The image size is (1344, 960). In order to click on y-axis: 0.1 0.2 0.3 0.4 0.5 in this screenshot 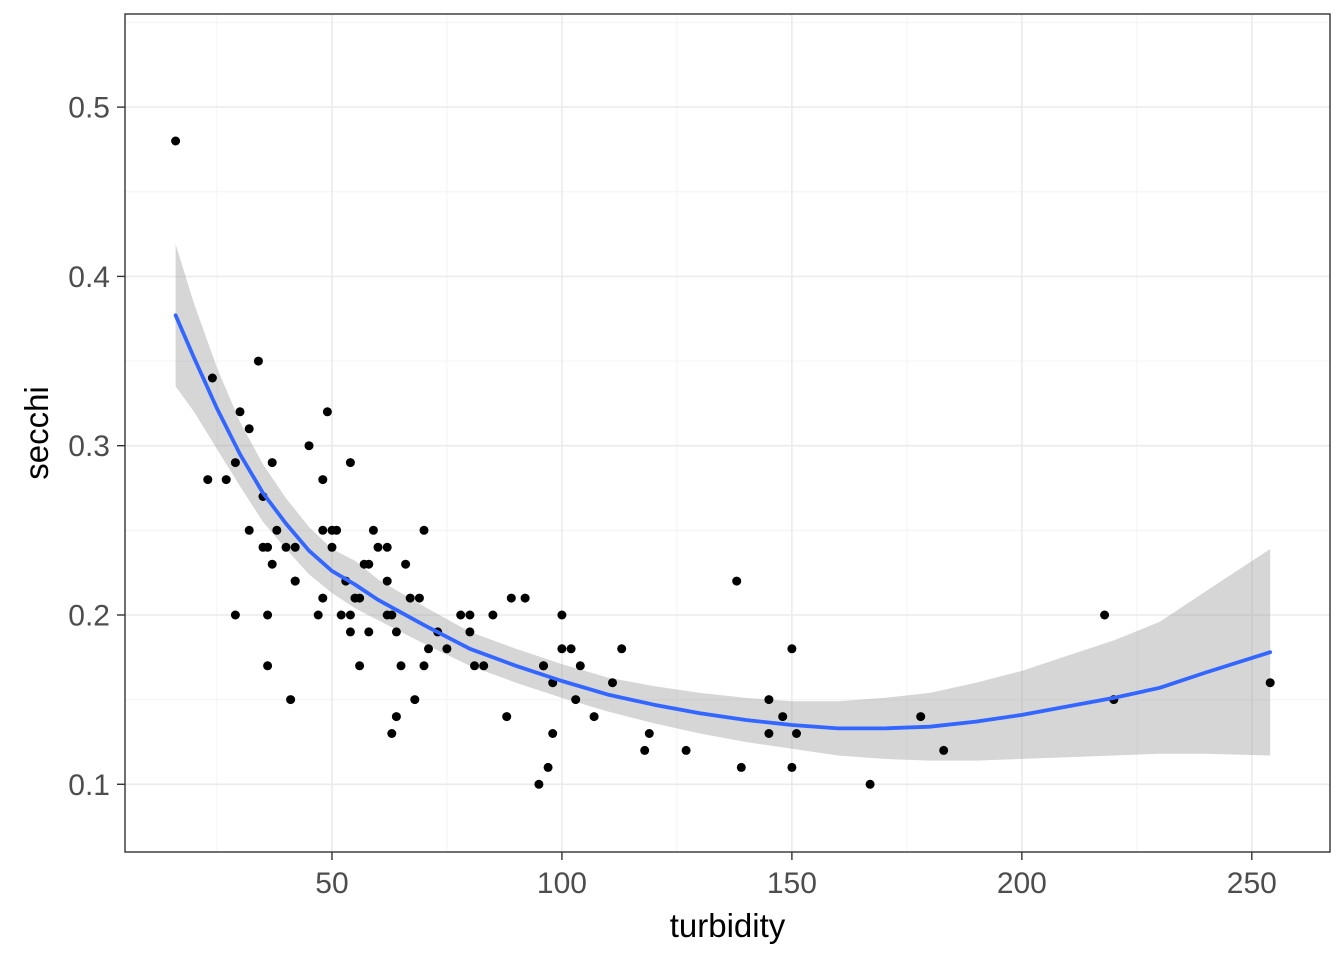, I will do `click(96, 447)`.